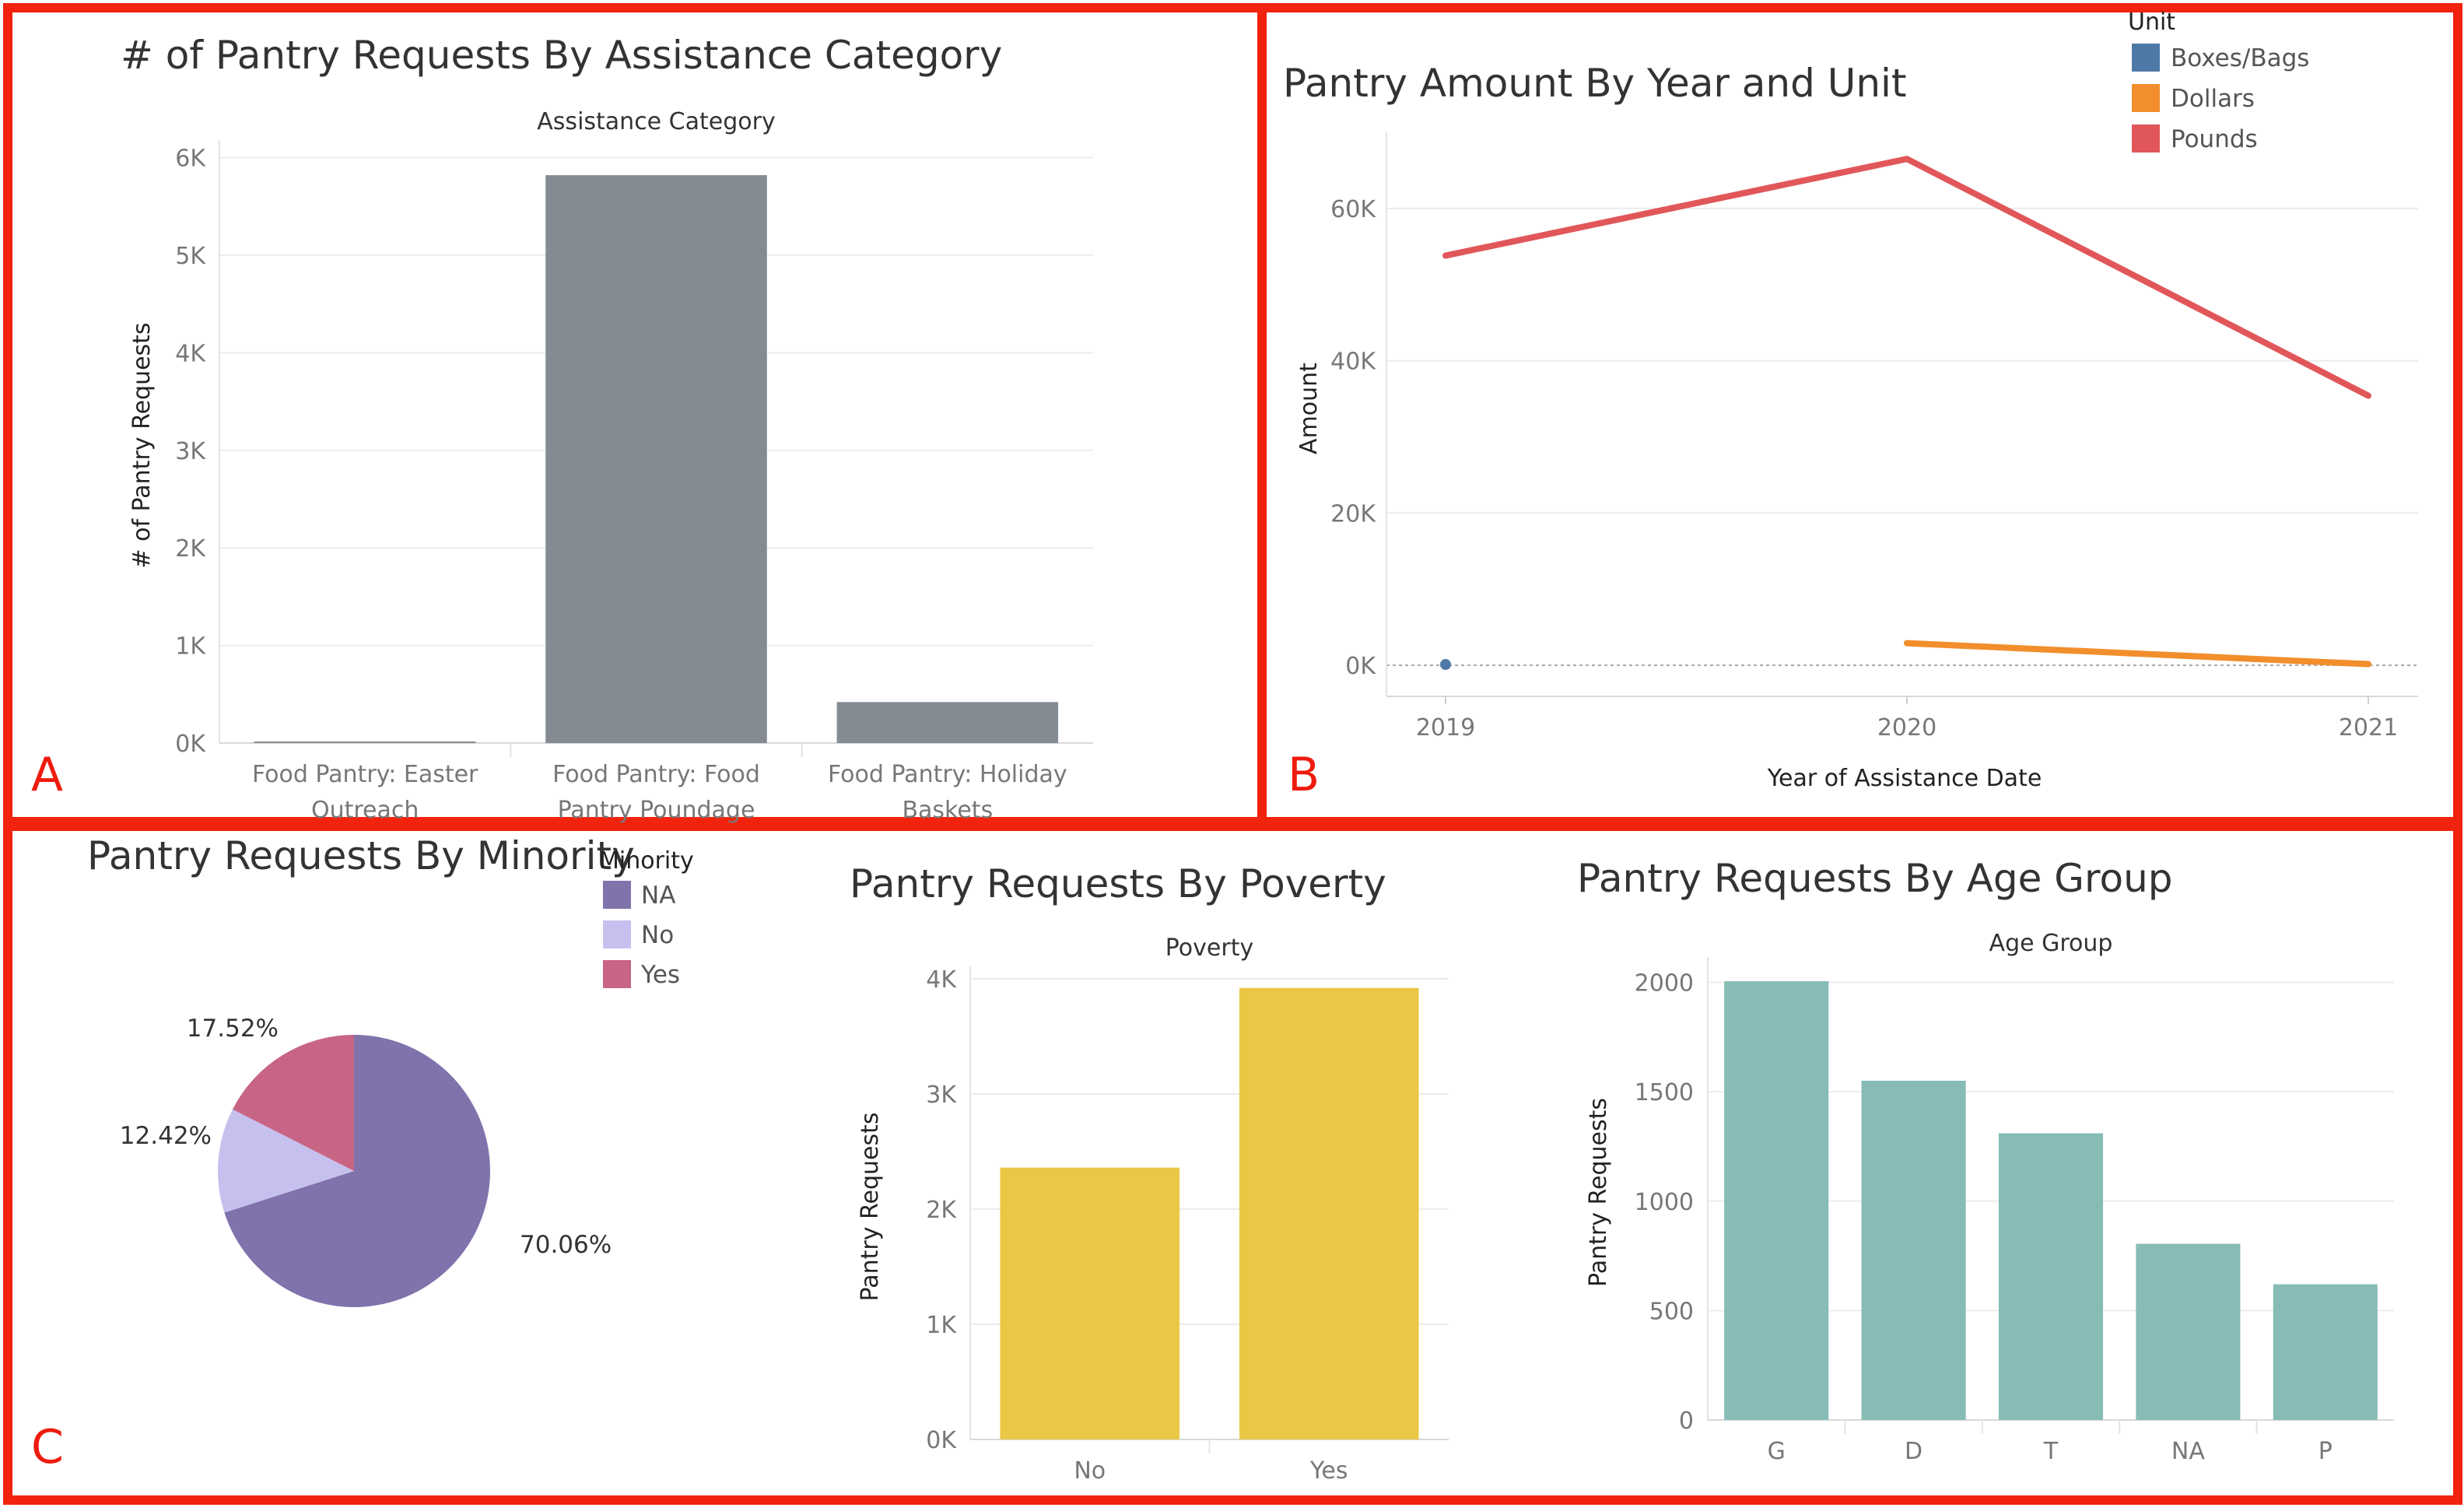 The height and width of the screenshot is (1511, 2464). I want to click on amount-xtick: 2021, so click(2368, 727).